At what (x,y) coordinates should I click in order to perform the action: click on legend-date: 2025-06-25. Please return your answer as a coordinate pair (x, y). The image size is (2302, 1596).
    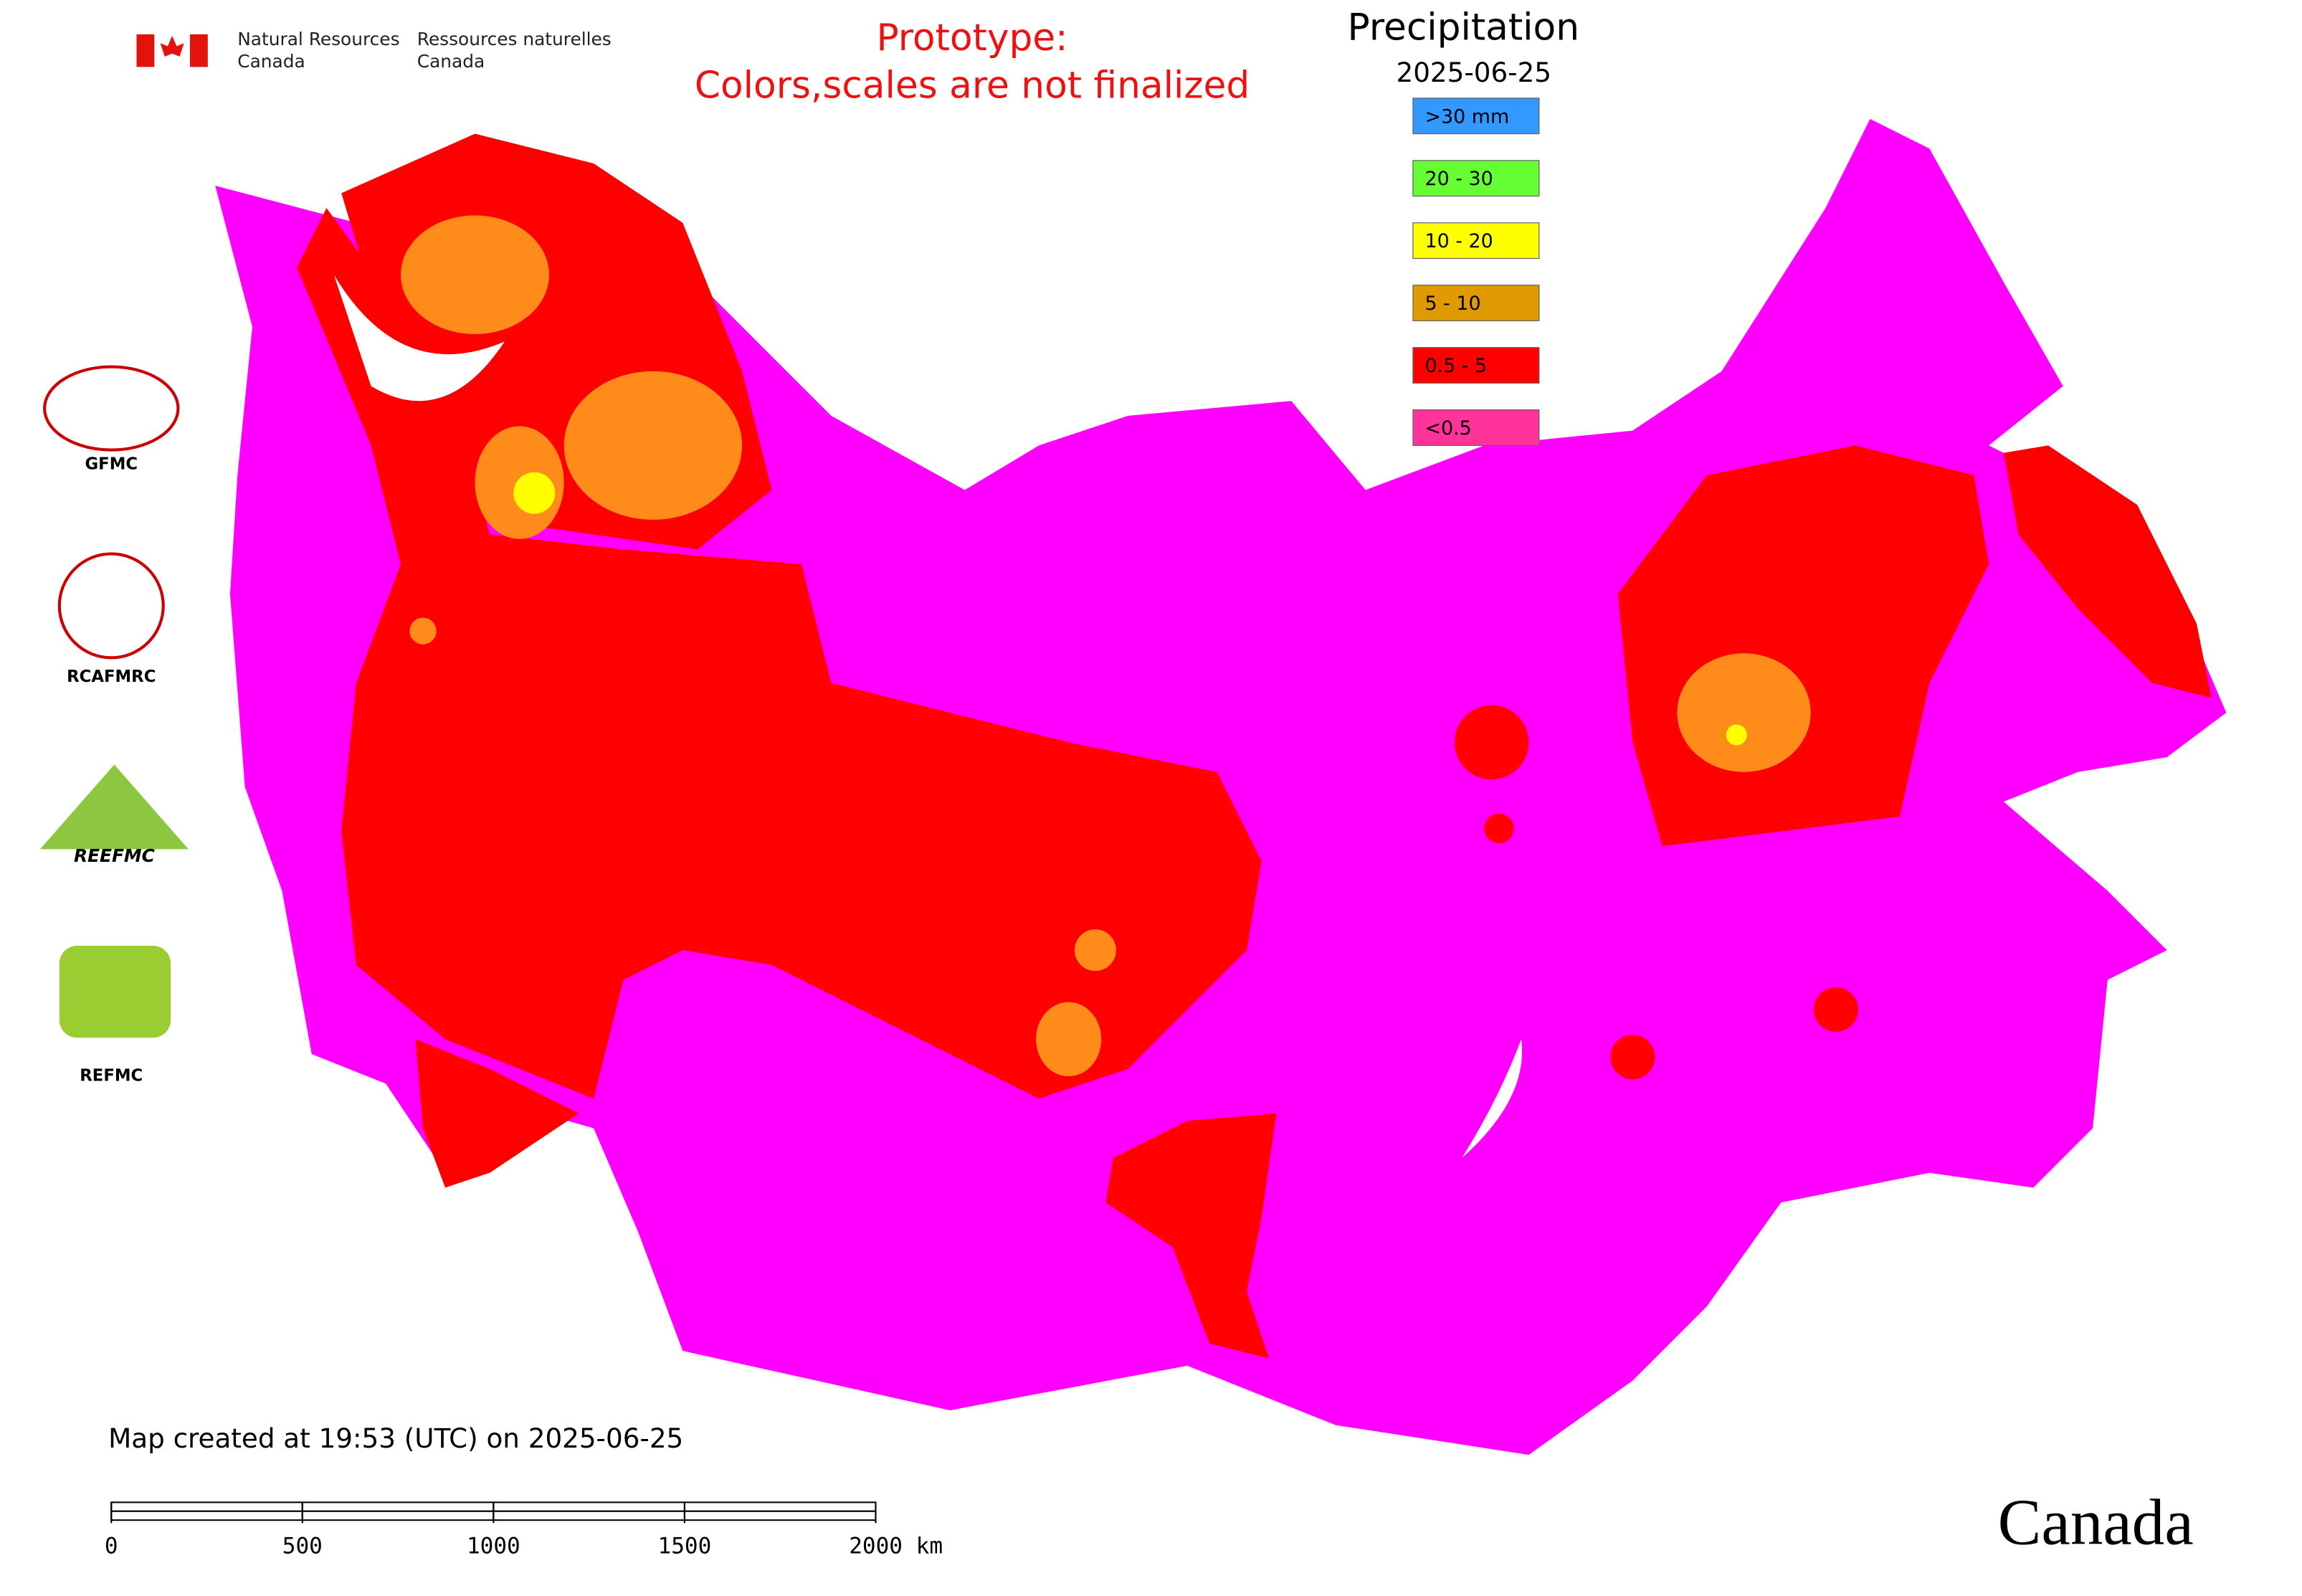
    Looking at the image, I should click on (1474, 72).